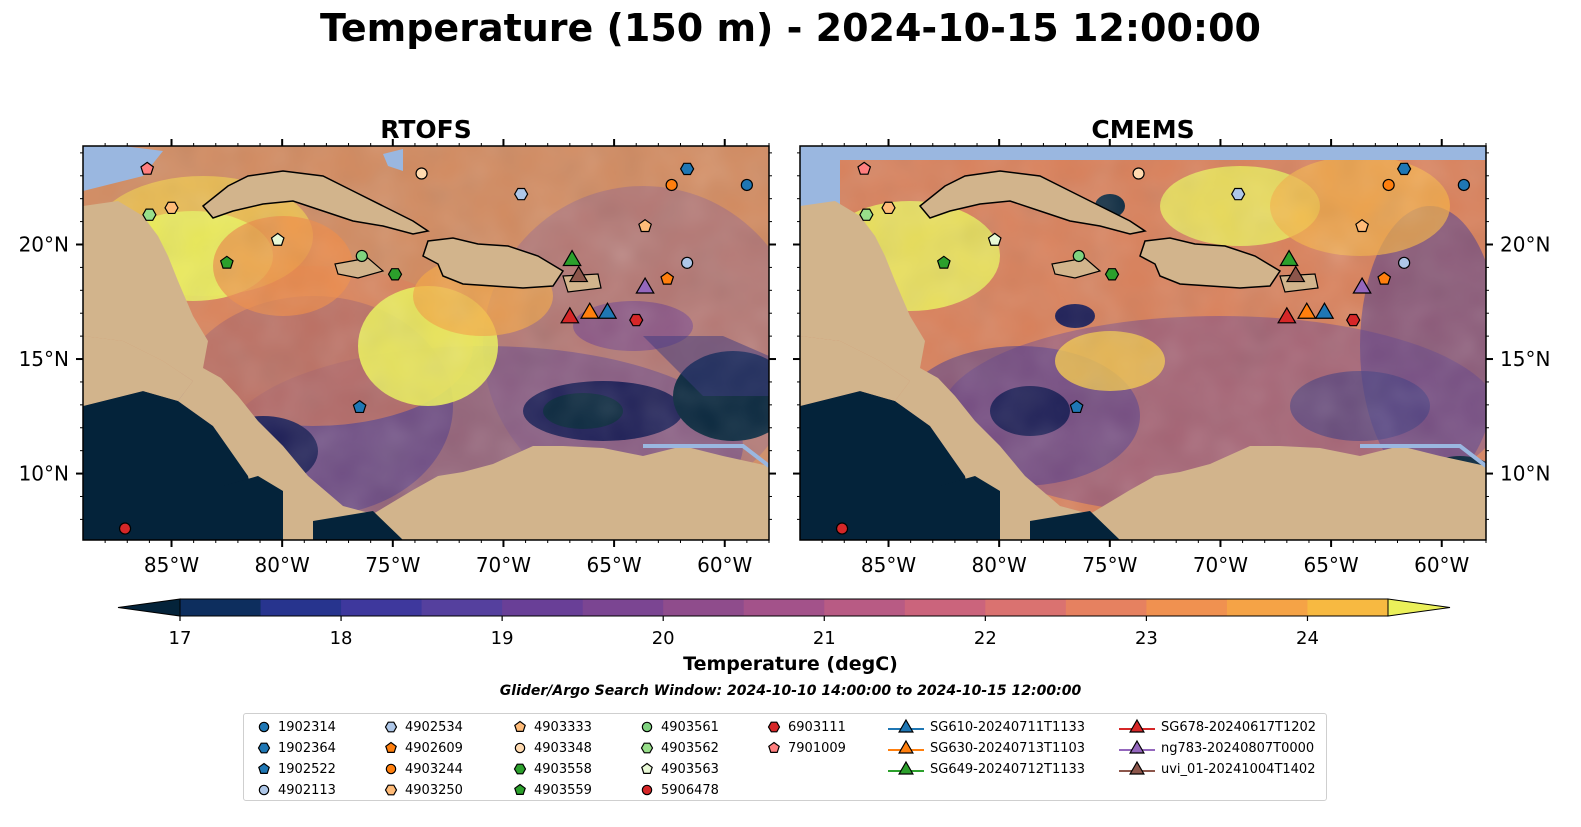 Image resolution: width=1581 pixels, height=827 pixels. What do you see at coordinates (690, 727) in the screenshot?
I see `legend-label: 4903561` at bounding box center [690, 727].